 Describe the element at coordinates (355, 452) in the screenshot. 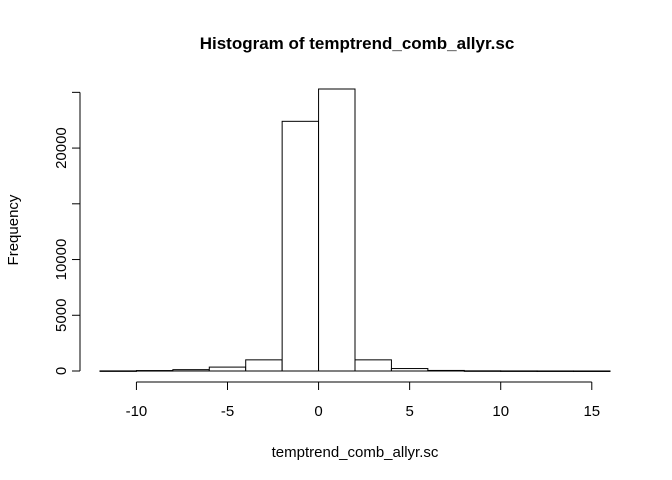

I see `x-axis-label: temptrend_comb_allyr.sc` at that location.